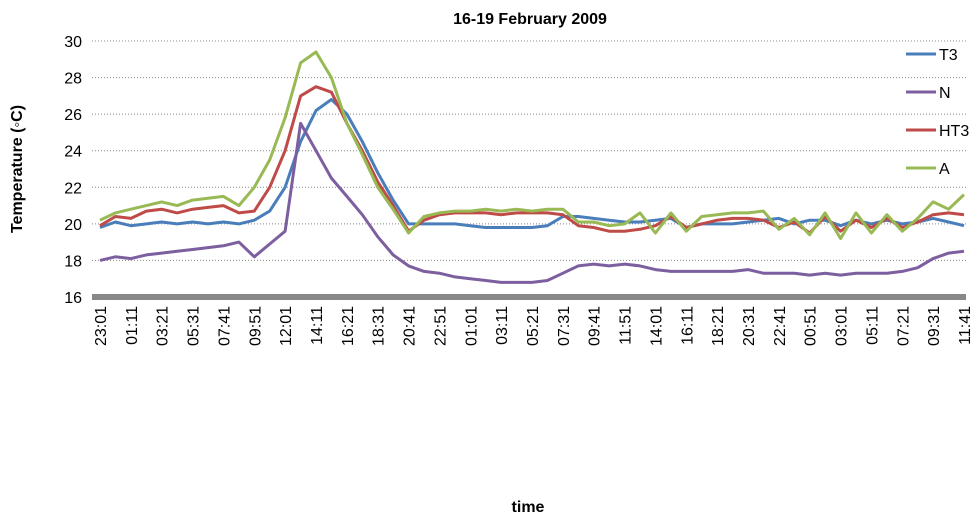  Describe the element at coordinates (564, 326) in the screenshot. I see `x-tick-label: 07:31` at that location.